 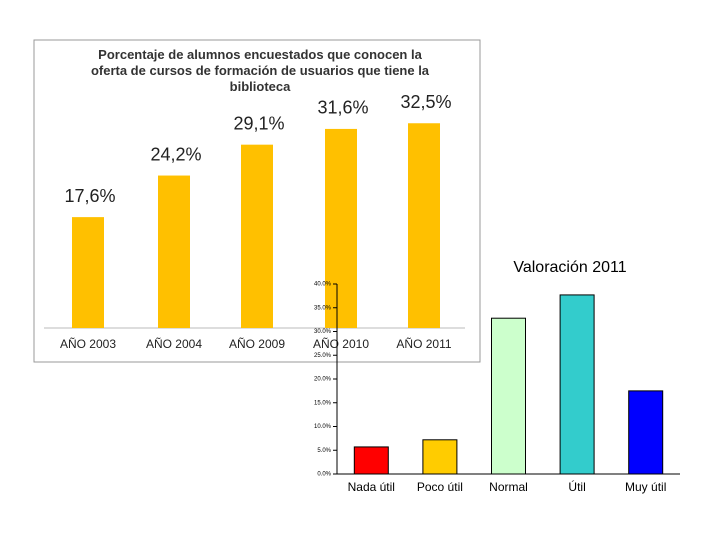 I want to click on y-tick-label: 40.0%, so click(x=323, y=285).